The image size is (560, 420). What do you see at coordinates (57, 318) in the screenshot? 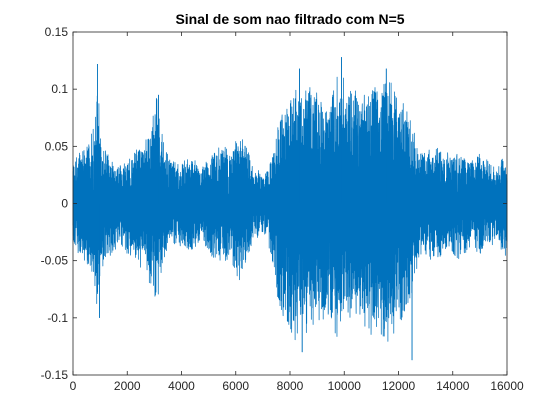
I see `y-tick-label: -0.1` at bounding box center [57, 318].